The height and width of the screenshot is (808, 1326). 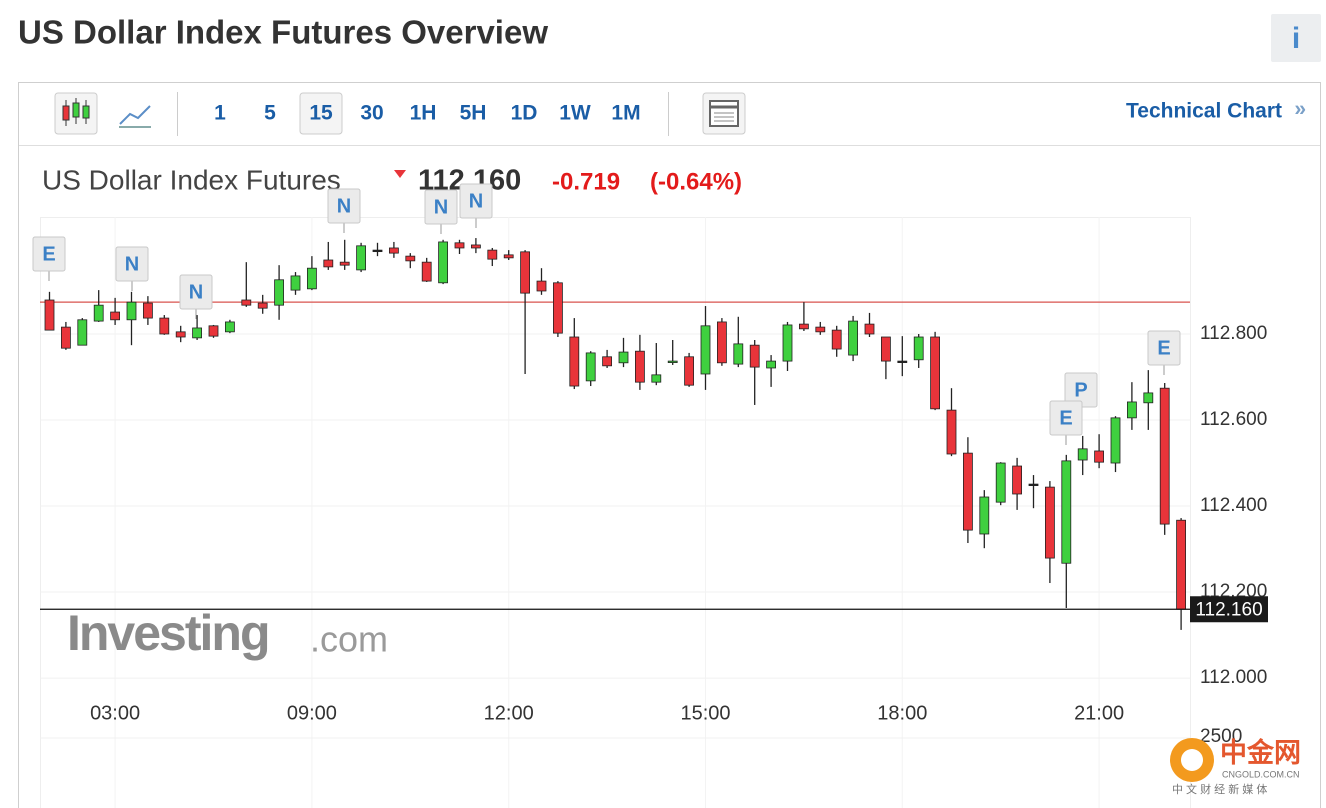 What do you see at coordinates (724, 113) in the screenshot?
I see `table-icon-button` at bounding box center [724, 113].